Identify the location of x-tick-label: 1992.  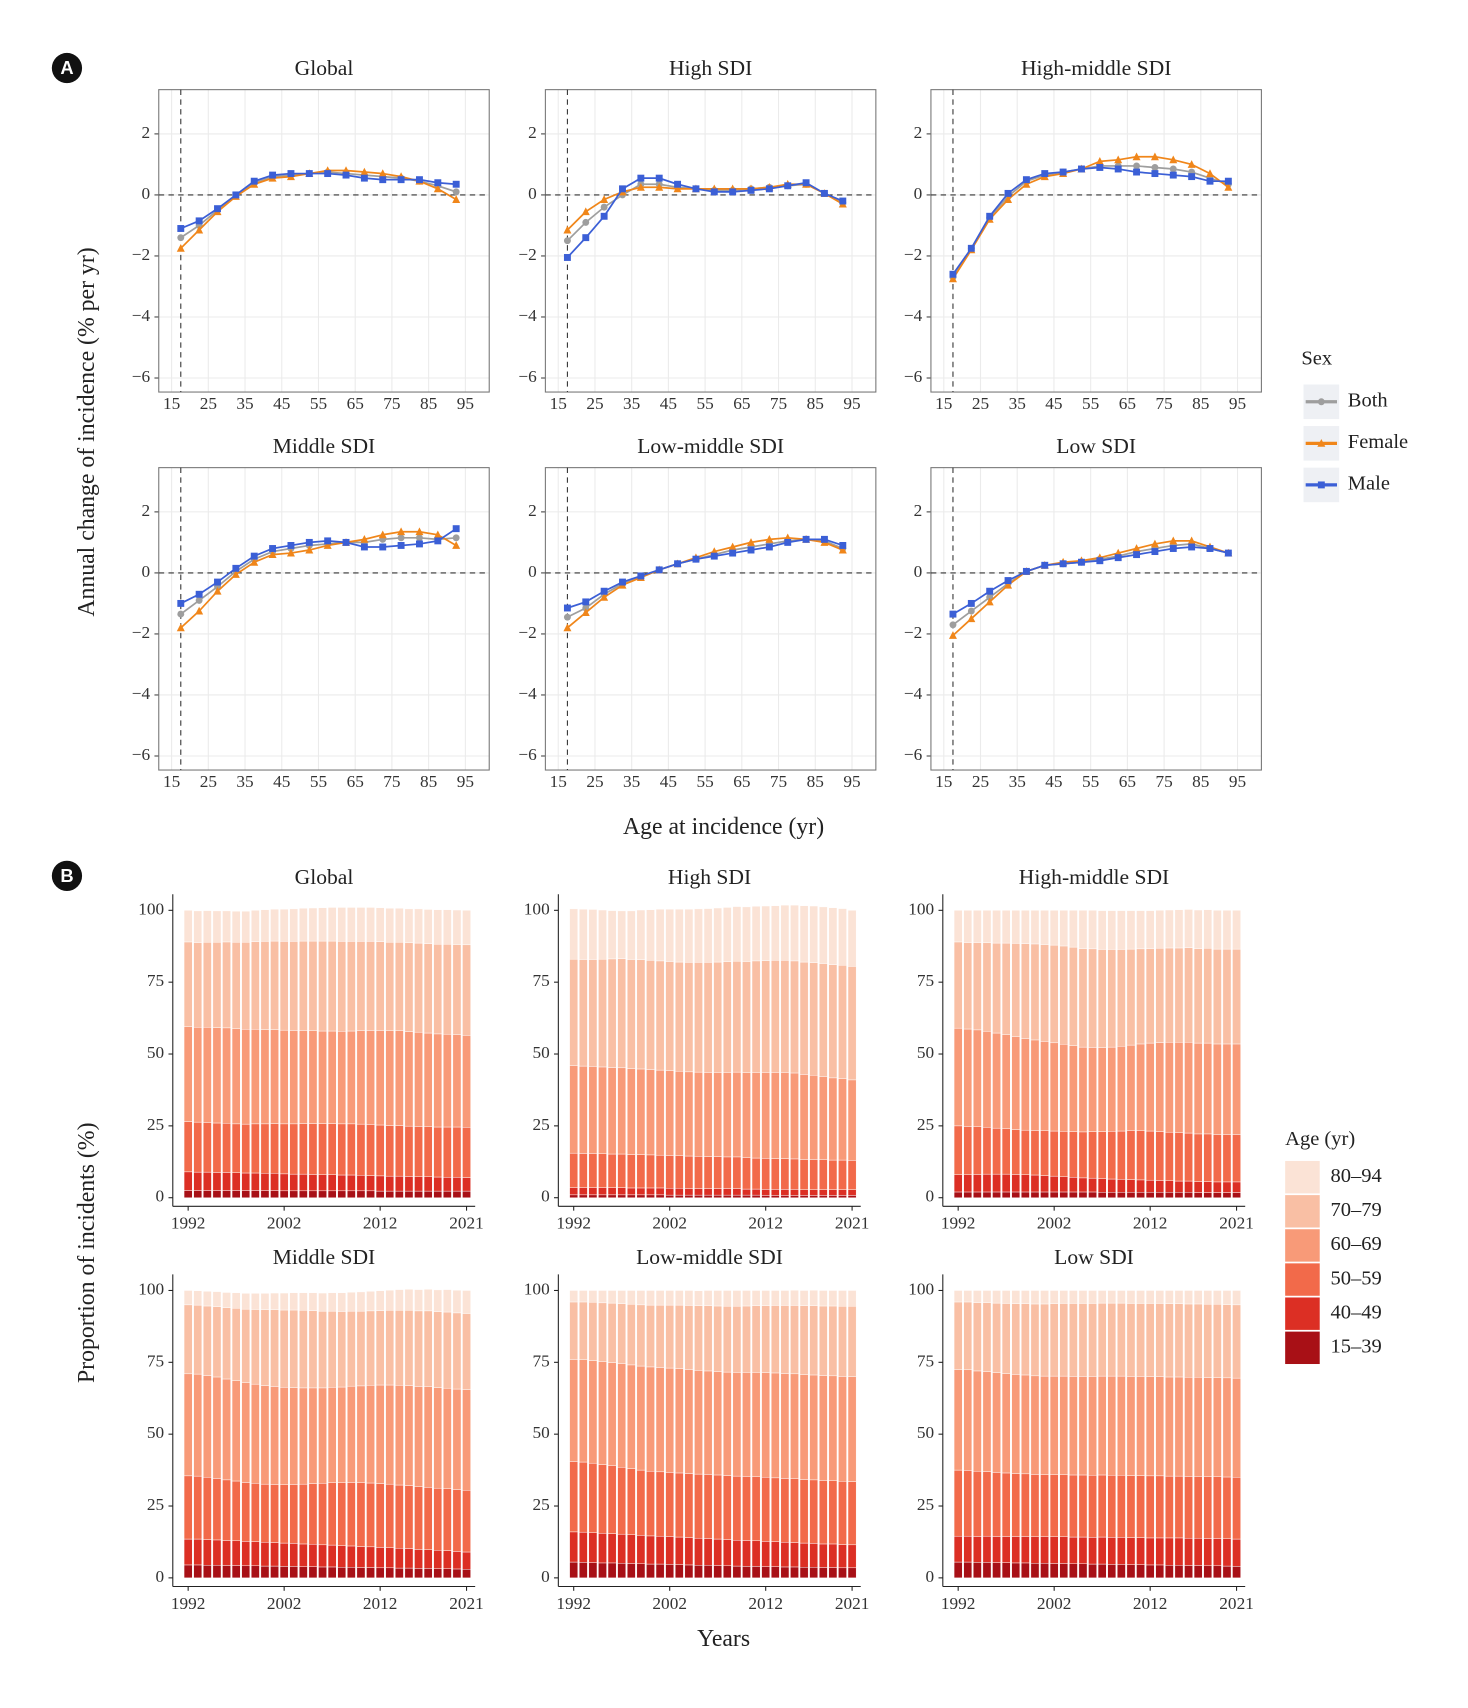
(188, 1603).